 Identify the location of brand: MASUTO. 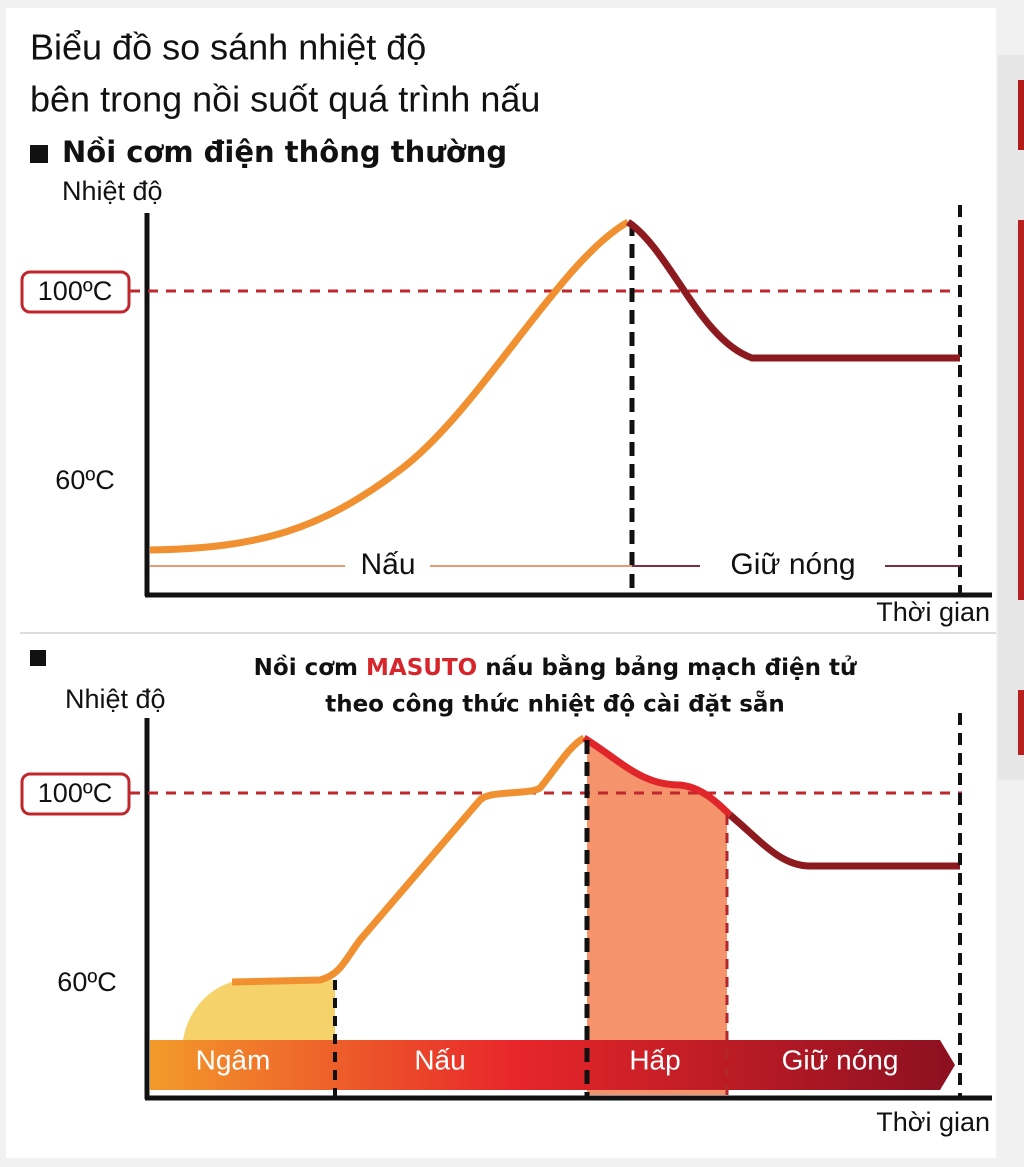
(421, 668).